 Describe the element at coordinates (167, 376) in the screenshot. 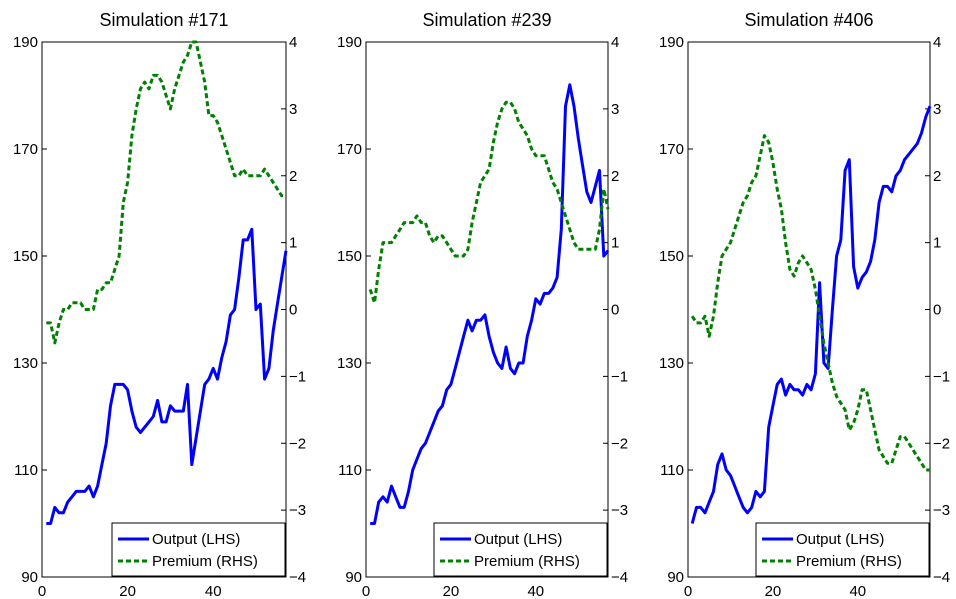

I see `output-series-line` at that location.